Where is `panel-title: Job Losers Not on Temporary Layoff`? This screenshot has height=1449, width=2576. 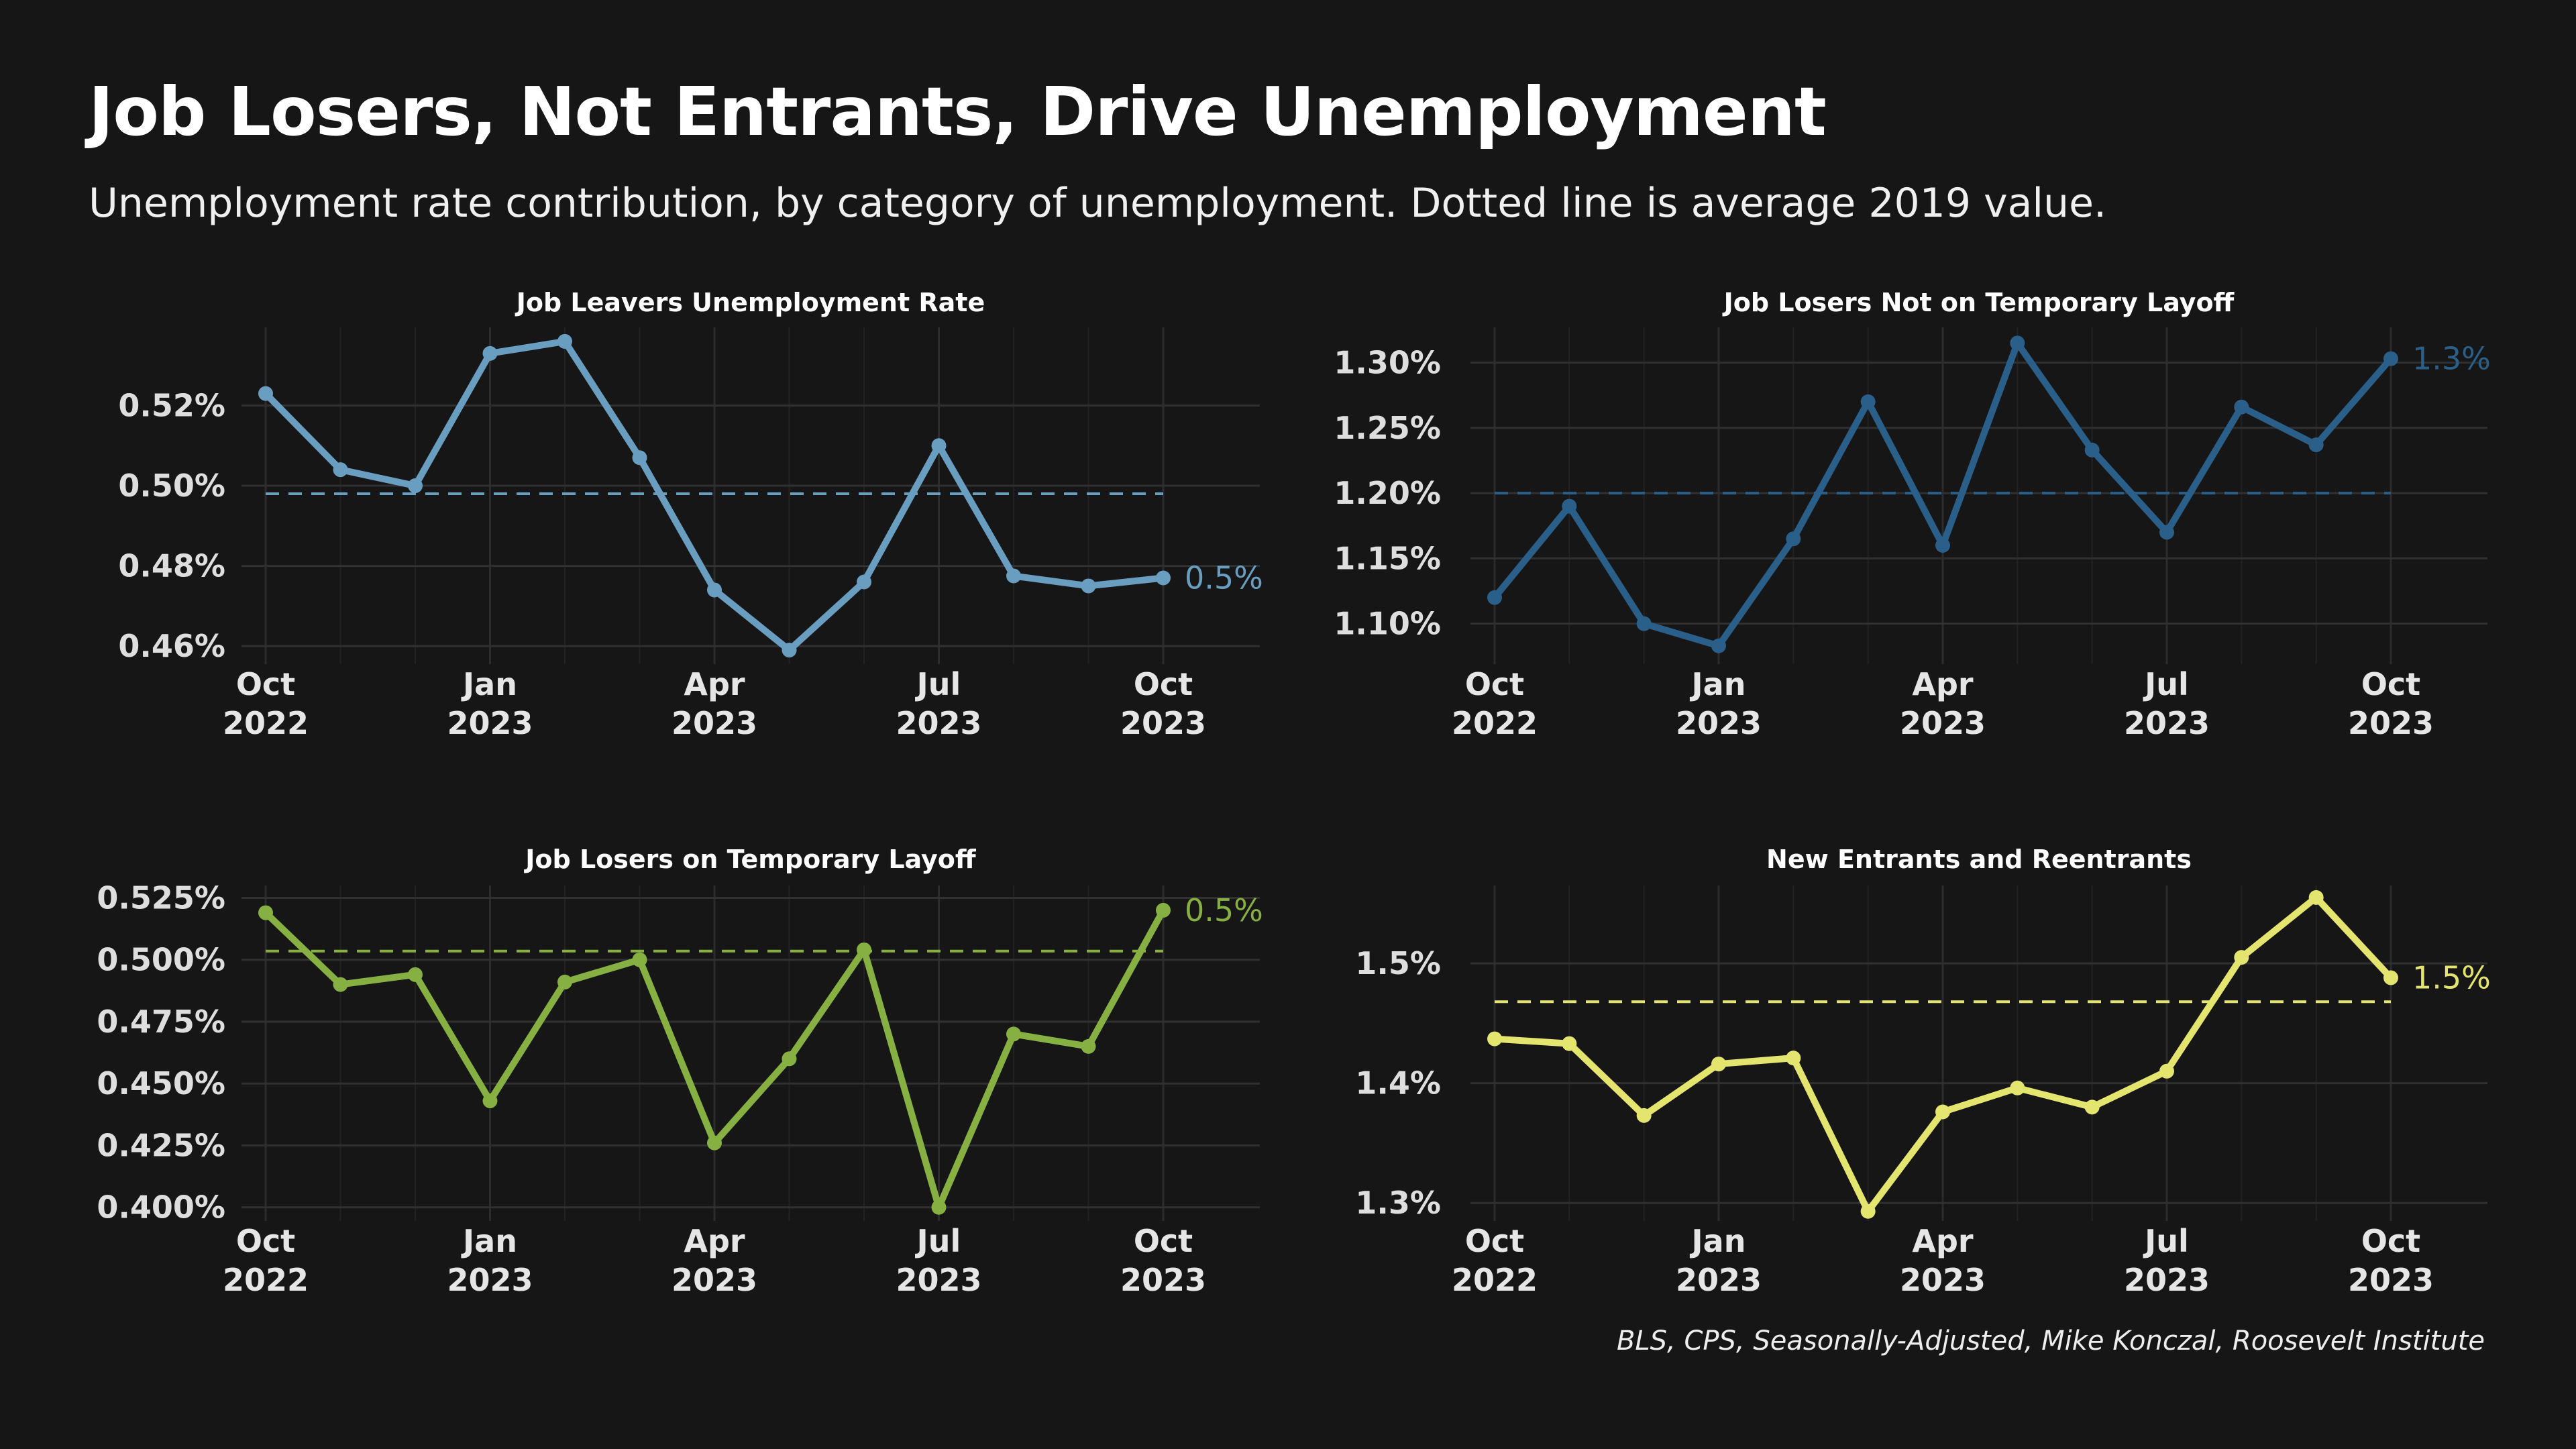
panel-title: Job Losers Not on Temporary Layoff is located at coordinates (1978, 302).